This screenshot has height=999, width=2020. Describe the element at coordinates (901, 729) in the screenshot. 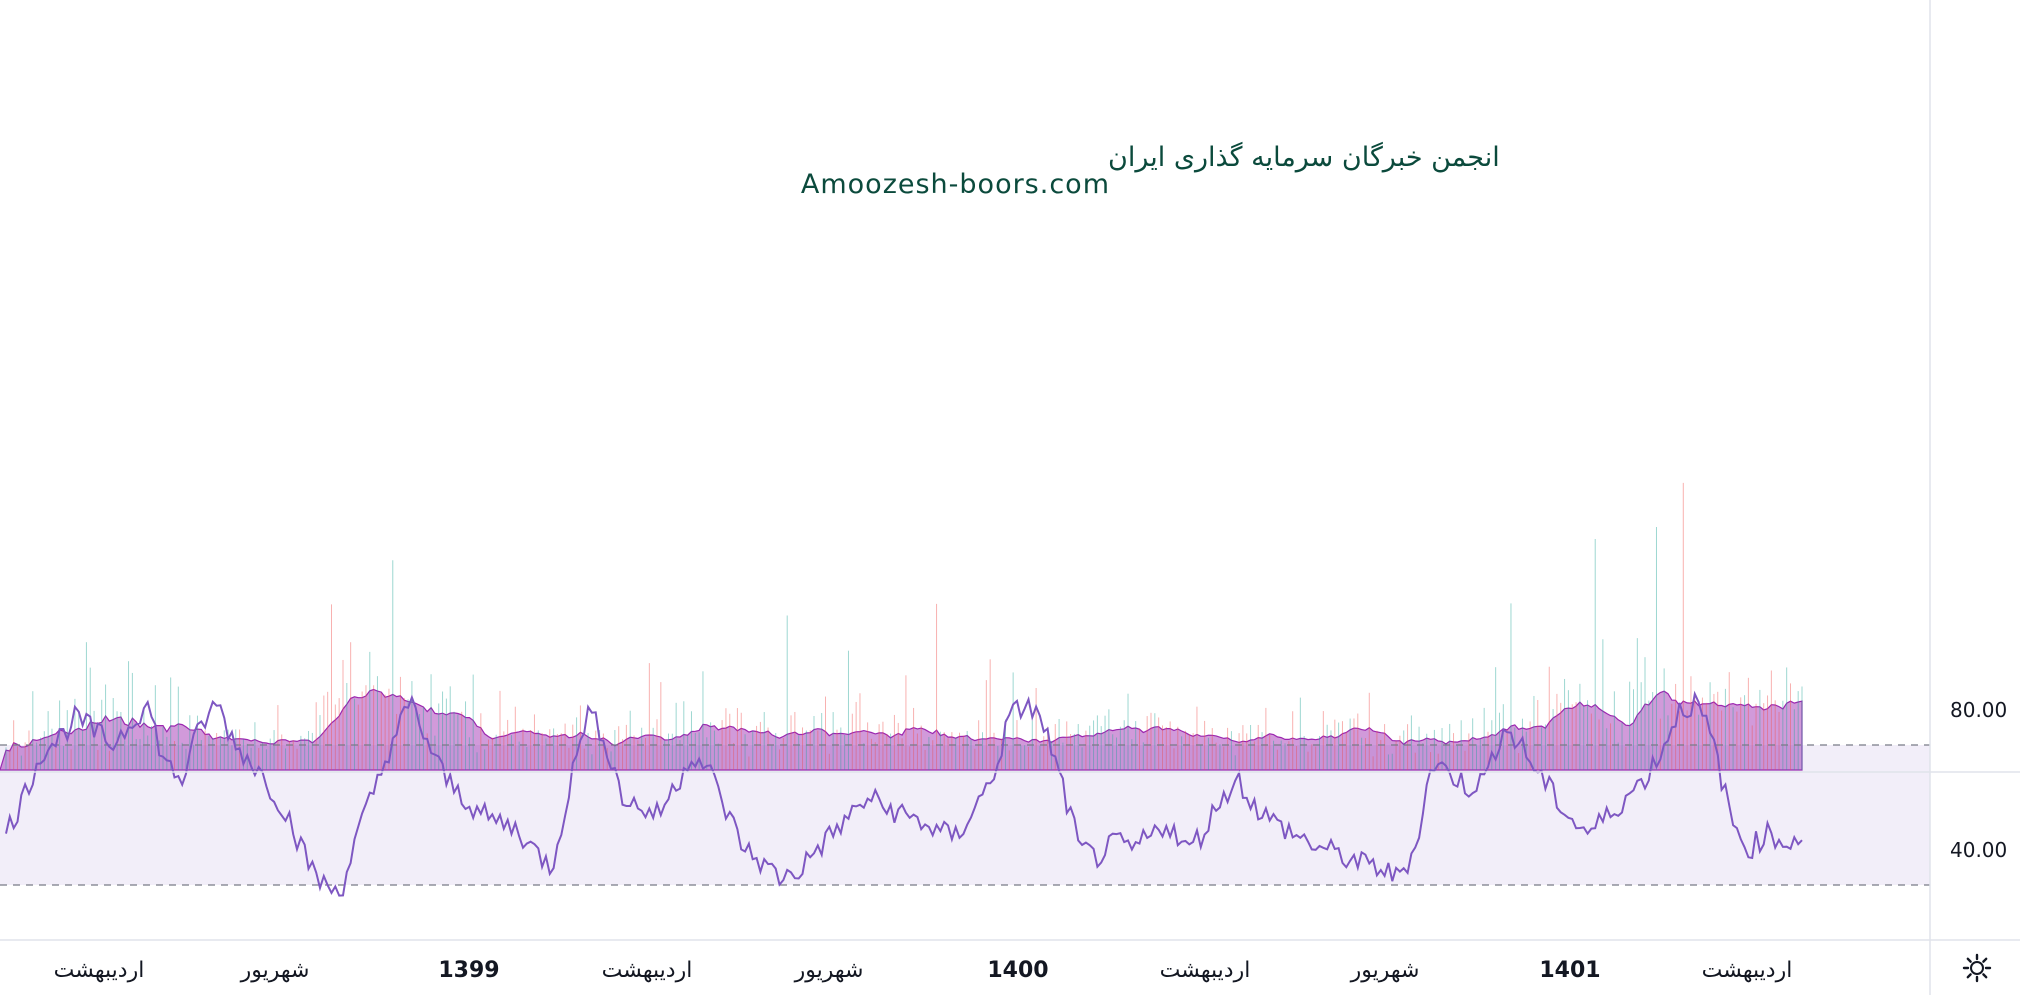

I see `volume-ma-area` at that location.